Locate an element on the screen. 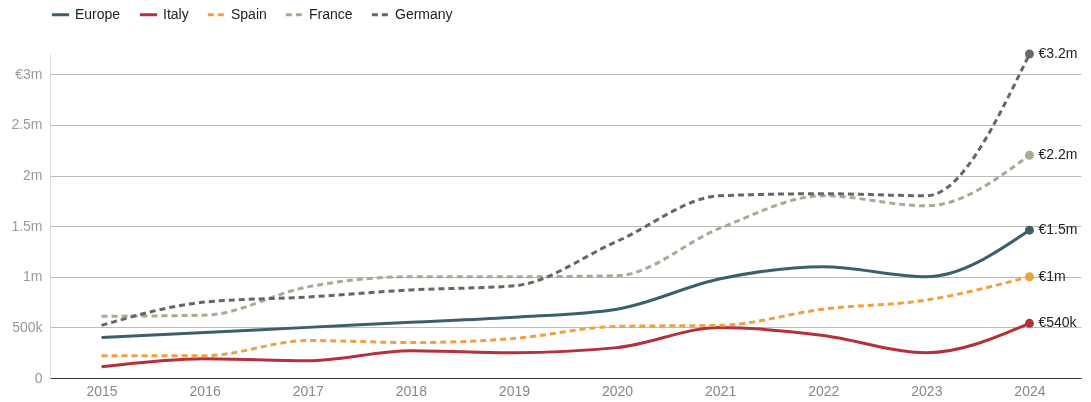 The image size is (1091, 402). x-tick-label: 2015 is located at coordinates (102, 390).